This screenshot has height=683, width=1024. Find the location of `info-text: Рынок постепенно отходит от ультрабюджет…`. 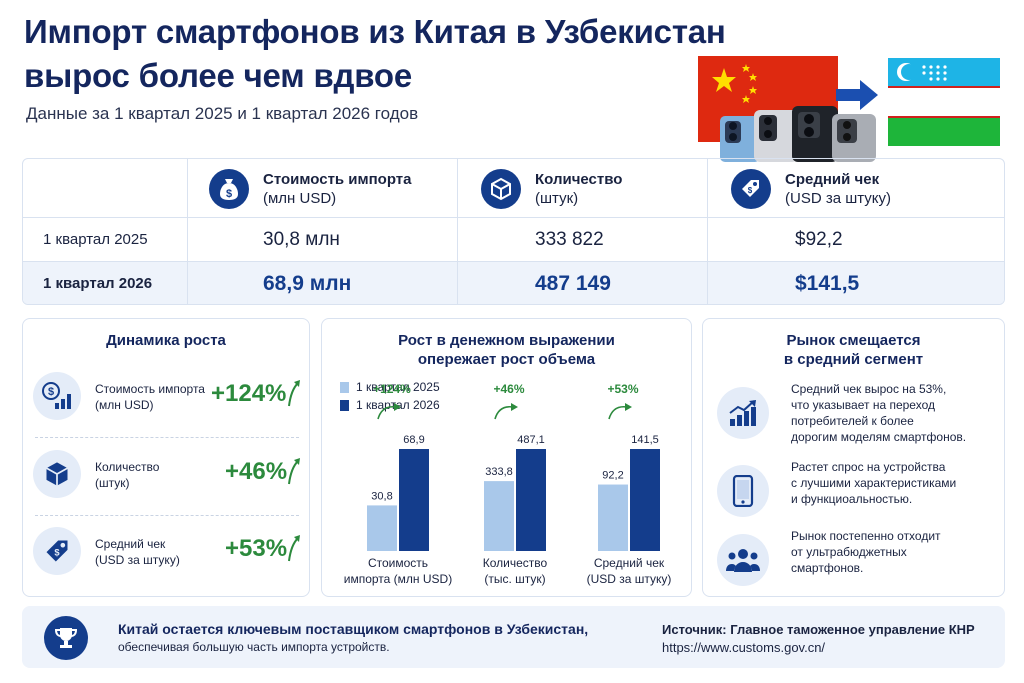

info-text: Рынок постепенно отходит от ультрабюджет… is located at coordinates (891, 552).